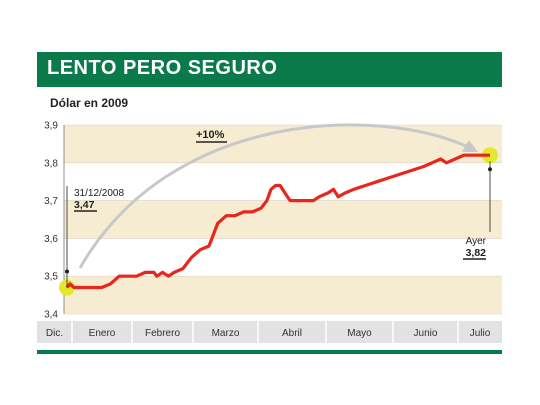 This screenshot has height=405, width=540. I want to click on end-date-label: Ayer, so click(476, 241).